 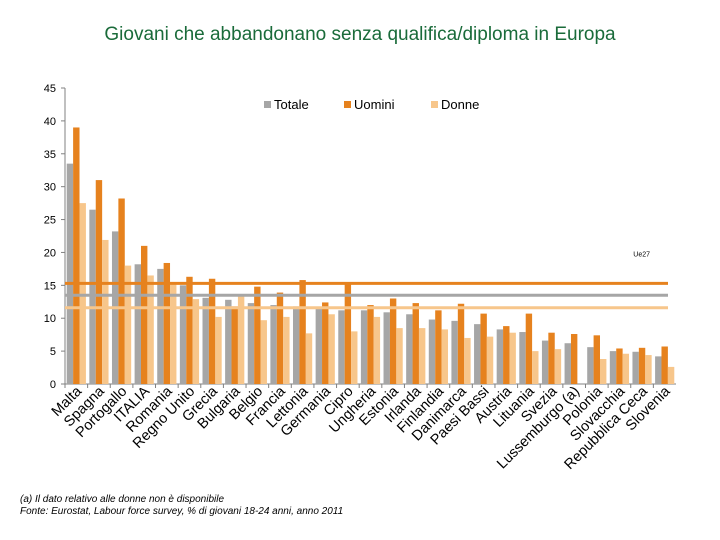 What do you see at coordinates (619, 366) in the screenshot?
I see `bar-uomini-slovacchia` at bounding box center [619, 366].